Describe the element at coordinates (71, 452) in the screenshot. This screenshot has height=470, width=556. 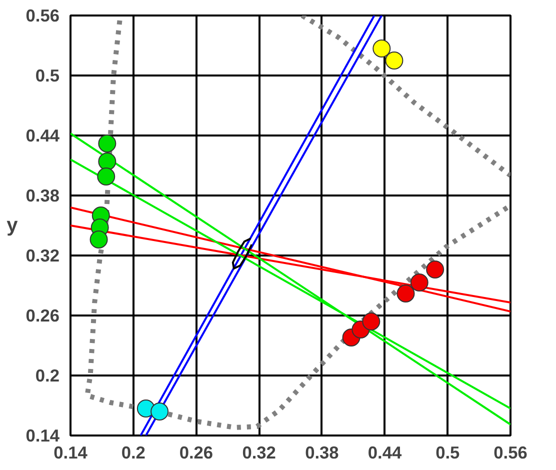
I see `x-tick-label: 0.14` at that location.